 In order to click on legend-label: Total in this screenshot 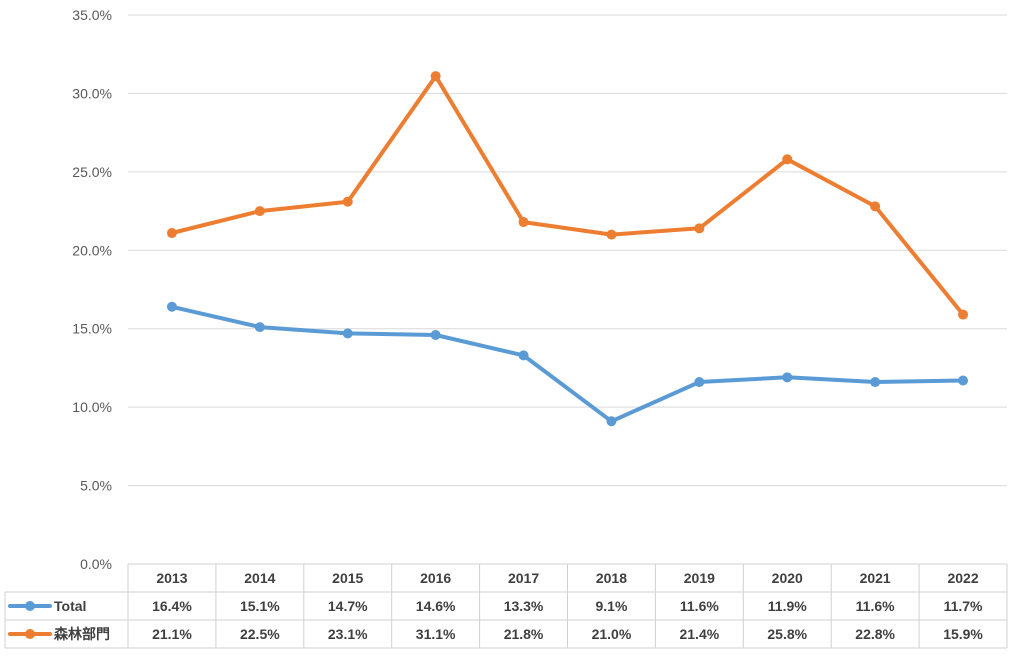, I will do `click(70, 606)`.